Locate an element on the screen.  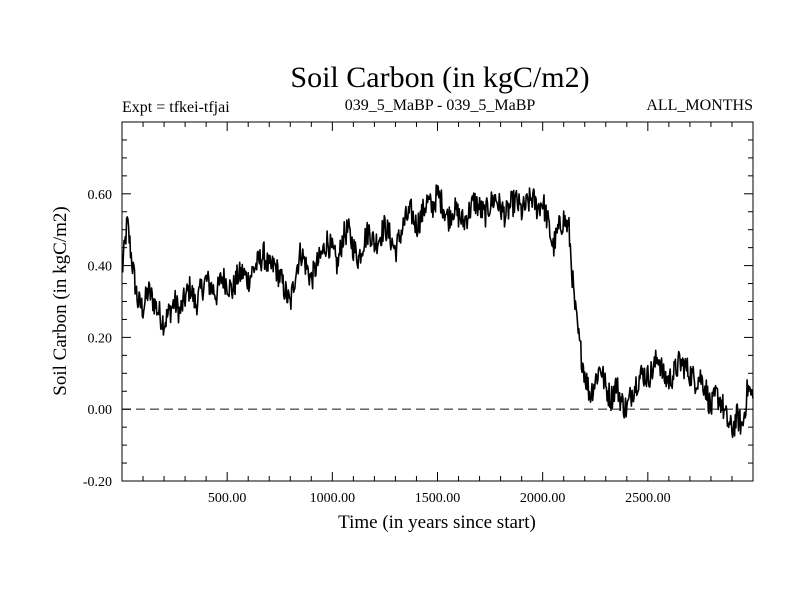
x-tick-label: 2500.00 is located at coordinates (648, 498).